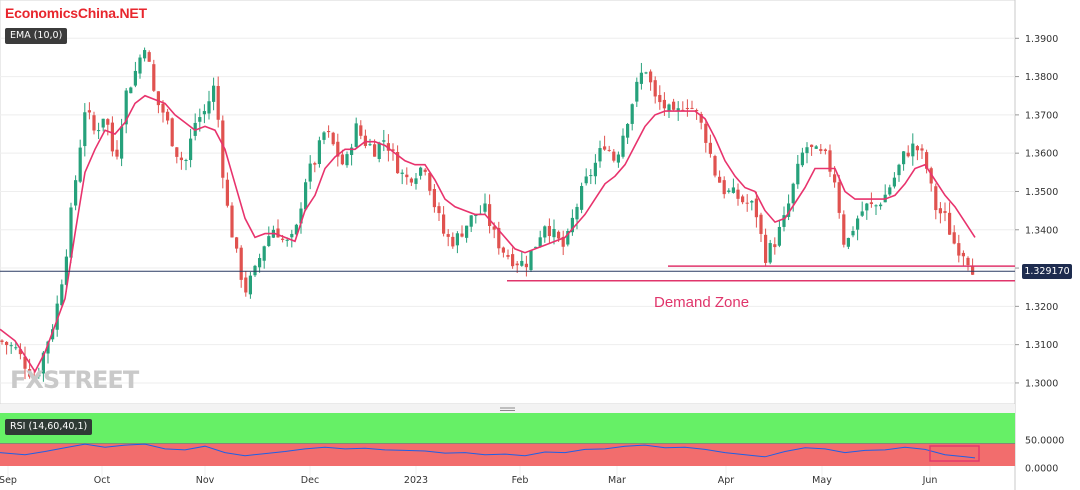 This screenshot has height=490, width=1080. What do you see at coordinates (416, 480) in the screenshot?
I see `x-tick-label: 2023` at bounding box center [416, 480].